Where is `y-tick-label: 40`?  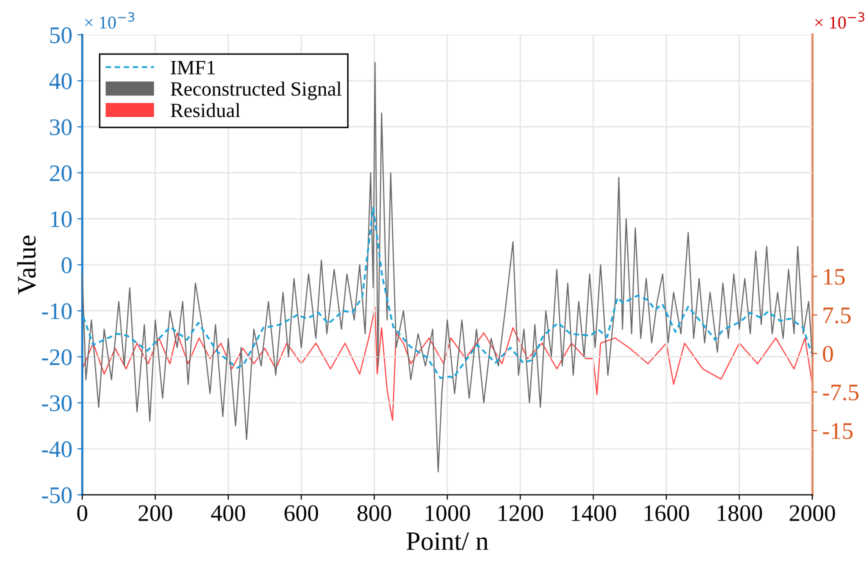 y-tick-label: 40 is located at coordinates (60, 81).